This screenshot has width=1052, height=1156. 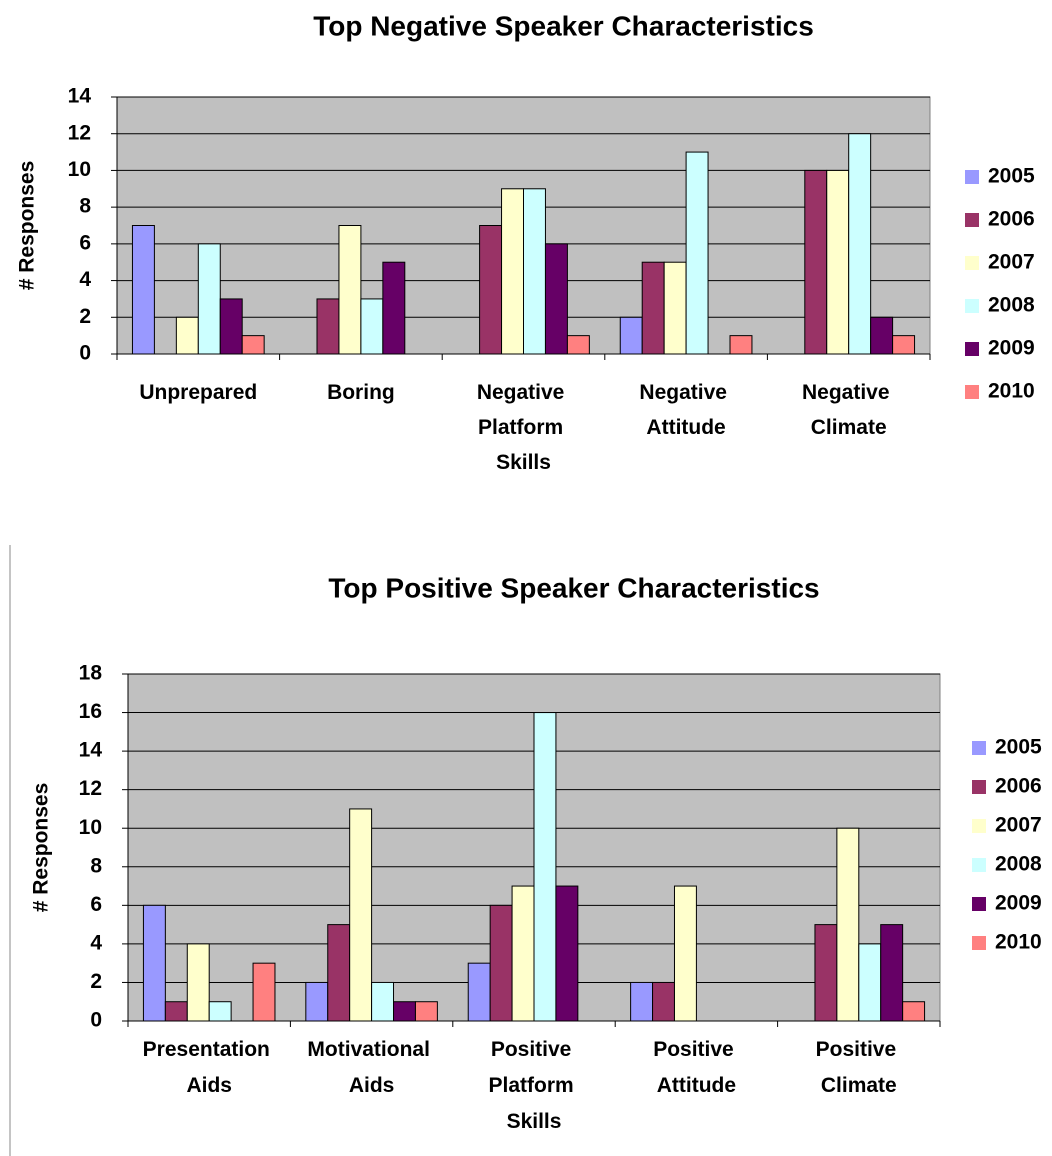 I want to click on x-tick-label: Negative Platform Skills, so click(x=523, y=427).